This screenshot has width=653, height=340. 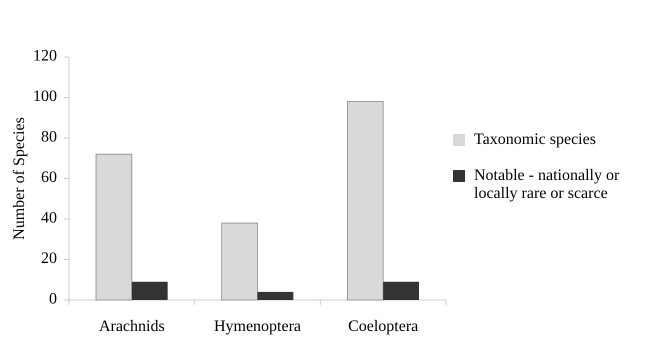 I want to click on y-tick-label: 0, so click(x=53, y=299).